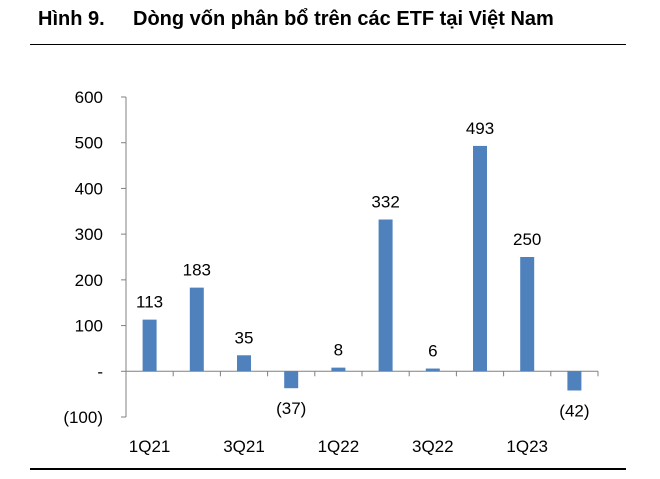 This screenshot has width=660, height=479. I want to click on data-label-3Q21: 35, so click(244, 337).